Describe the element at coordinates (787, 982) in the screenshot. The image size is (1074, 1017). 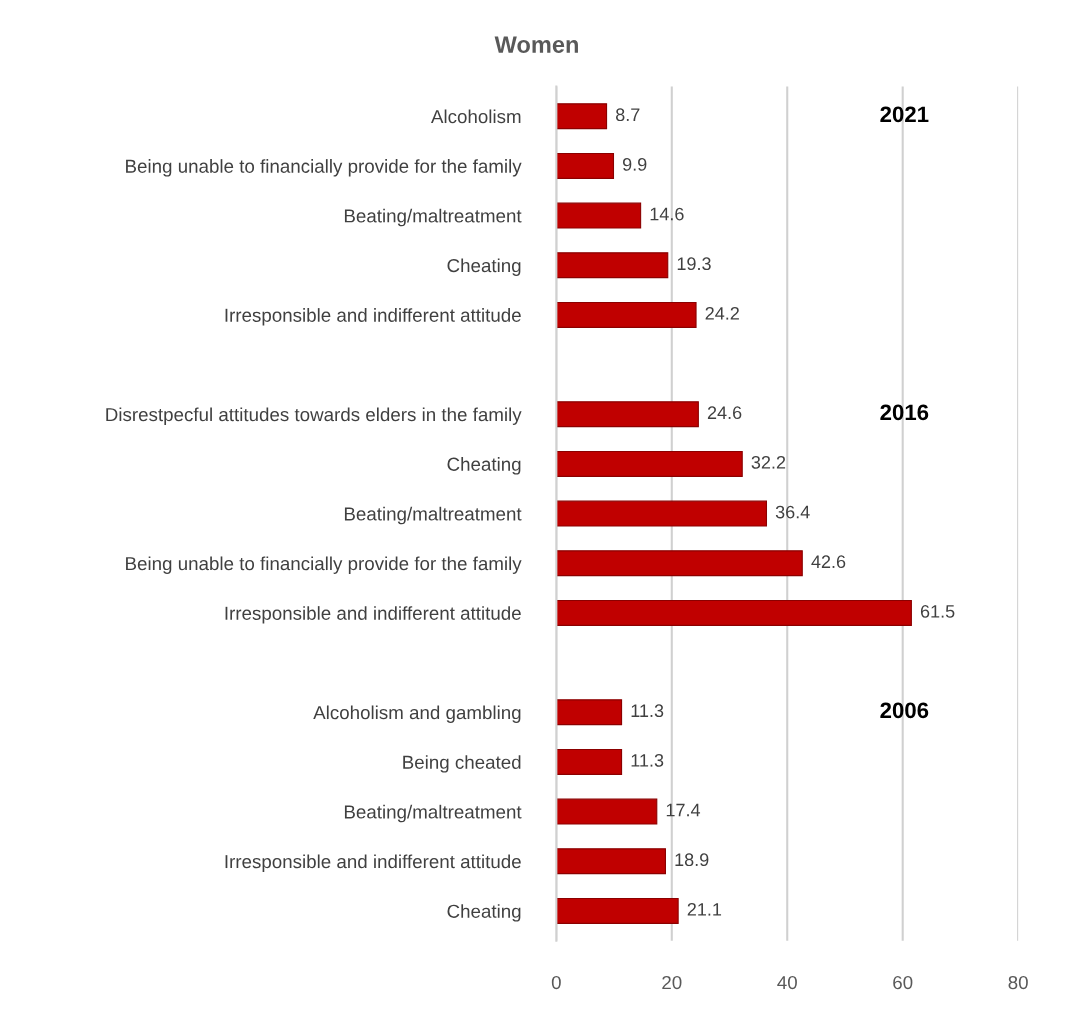
I see `x-tick-label: 40` at that location.